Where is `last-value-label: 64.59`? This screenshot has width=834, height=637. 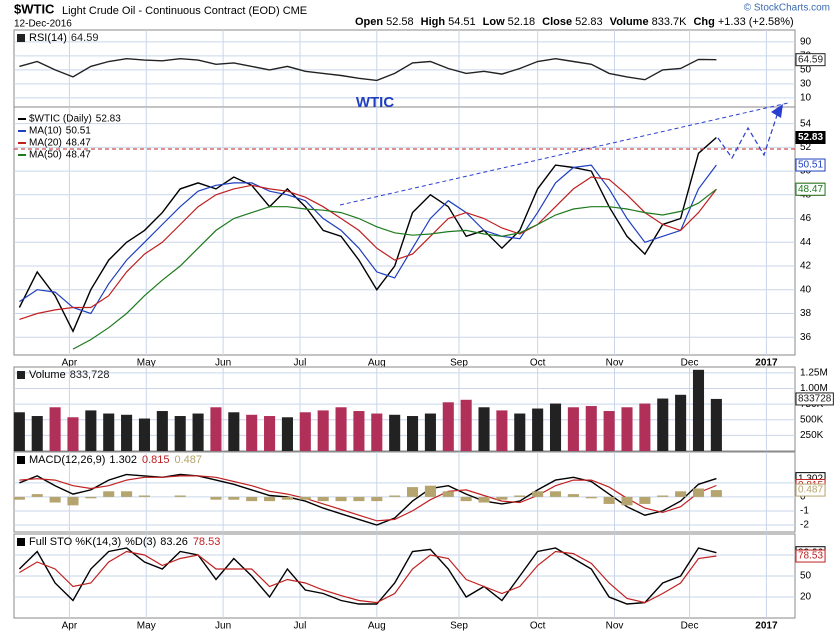
last-value-label: 64.59 is located at coordinates (810, 59).